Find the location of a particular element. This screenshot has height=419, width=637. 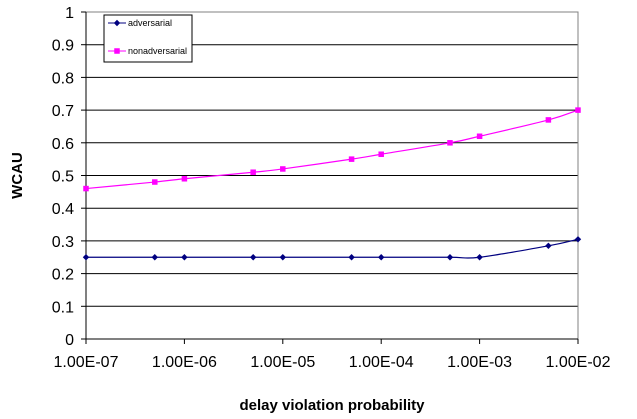

y-axis-title: WCAU is located at coordinates (17, 175).